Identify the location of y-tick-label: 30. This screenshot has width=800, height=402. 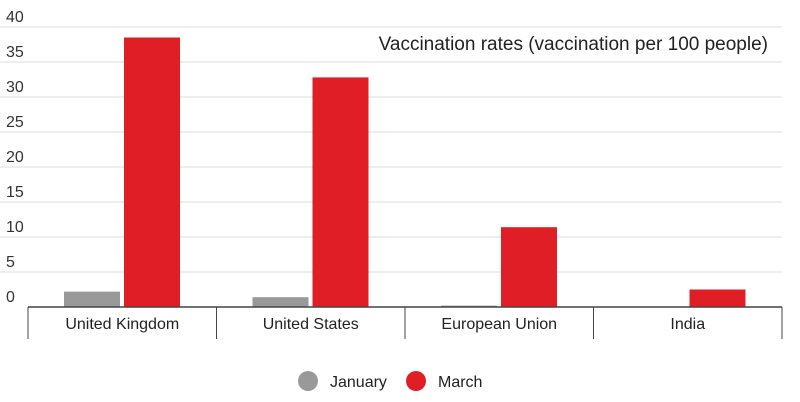
(15, 87).